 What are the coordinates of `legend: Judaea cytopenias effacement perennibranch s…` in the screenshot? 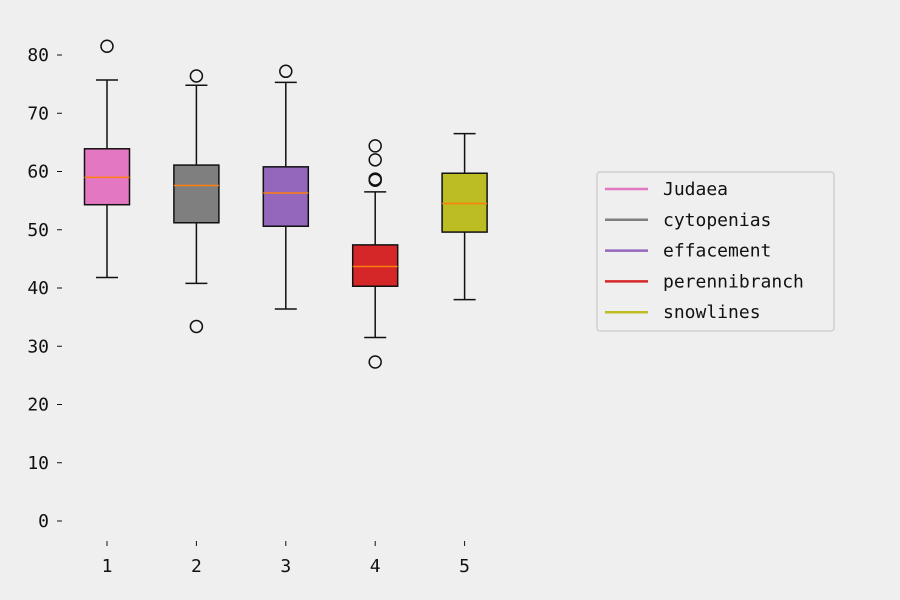 It's located at (715, 251).